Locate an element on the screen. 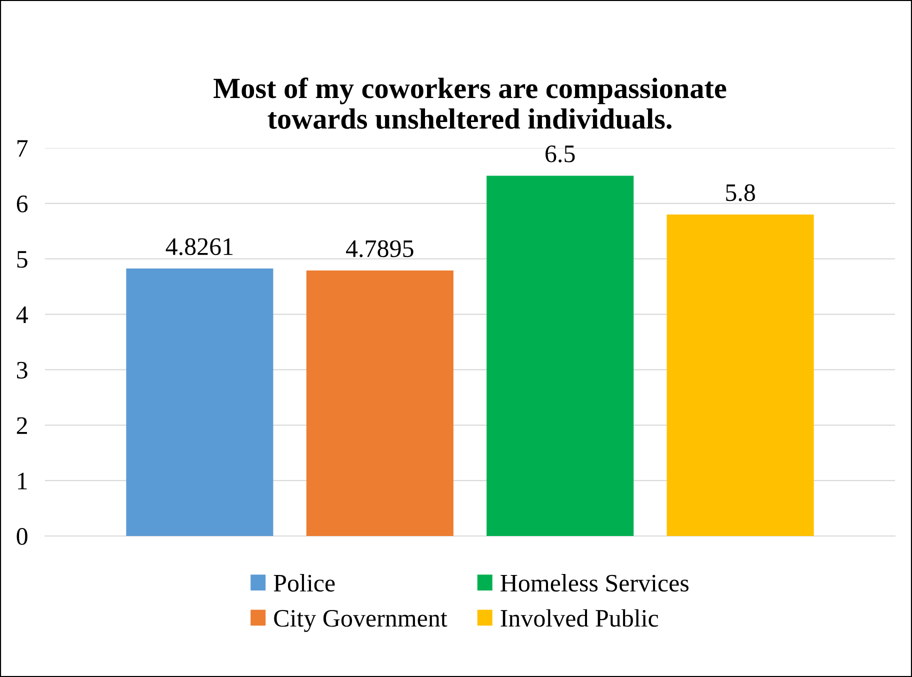 The width and height of the screenshot is (912, 677). y-tick-label: 3 is located at coordinates (22, 370).